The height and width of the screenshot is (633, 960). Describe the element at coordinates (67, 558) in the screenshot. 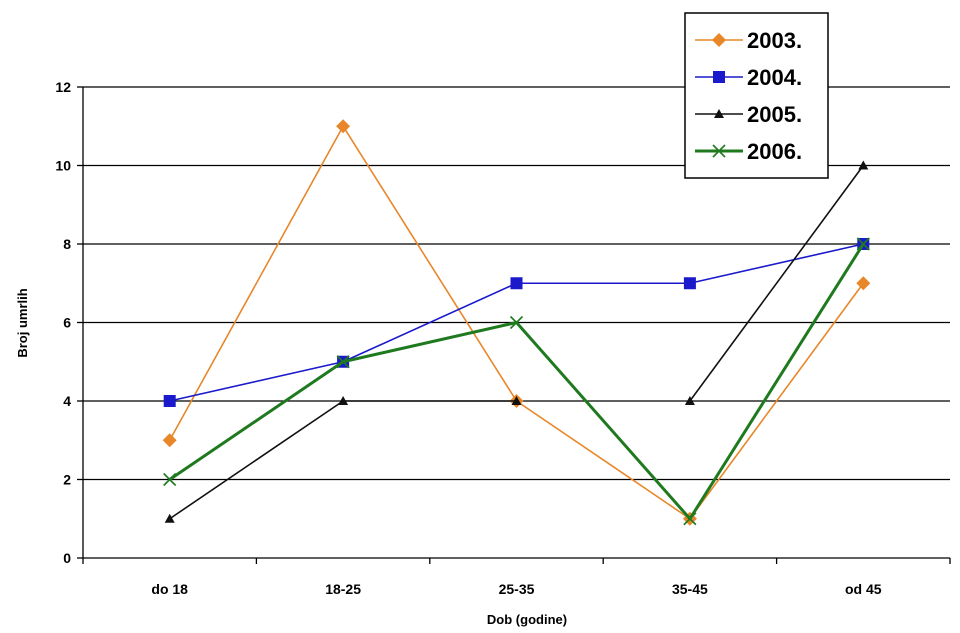

I see `y-tick-label: 0` at that location.